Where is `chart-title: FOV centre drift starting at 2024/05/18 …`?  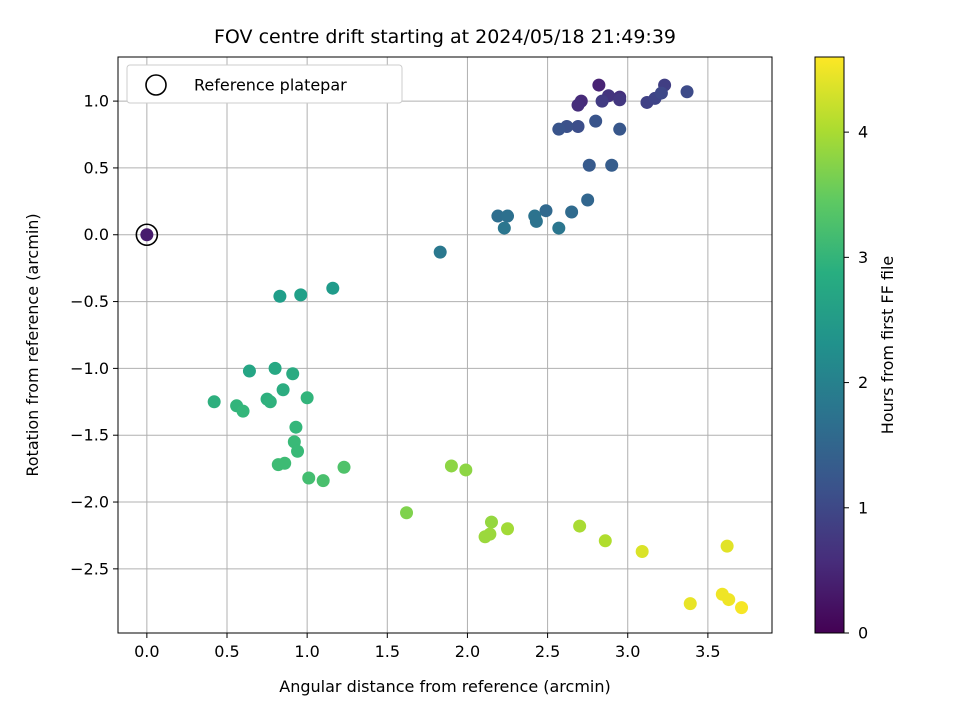
chart-title: FOV centre drift starting at 2024/05/18 … is located at coordinates (445, 37).